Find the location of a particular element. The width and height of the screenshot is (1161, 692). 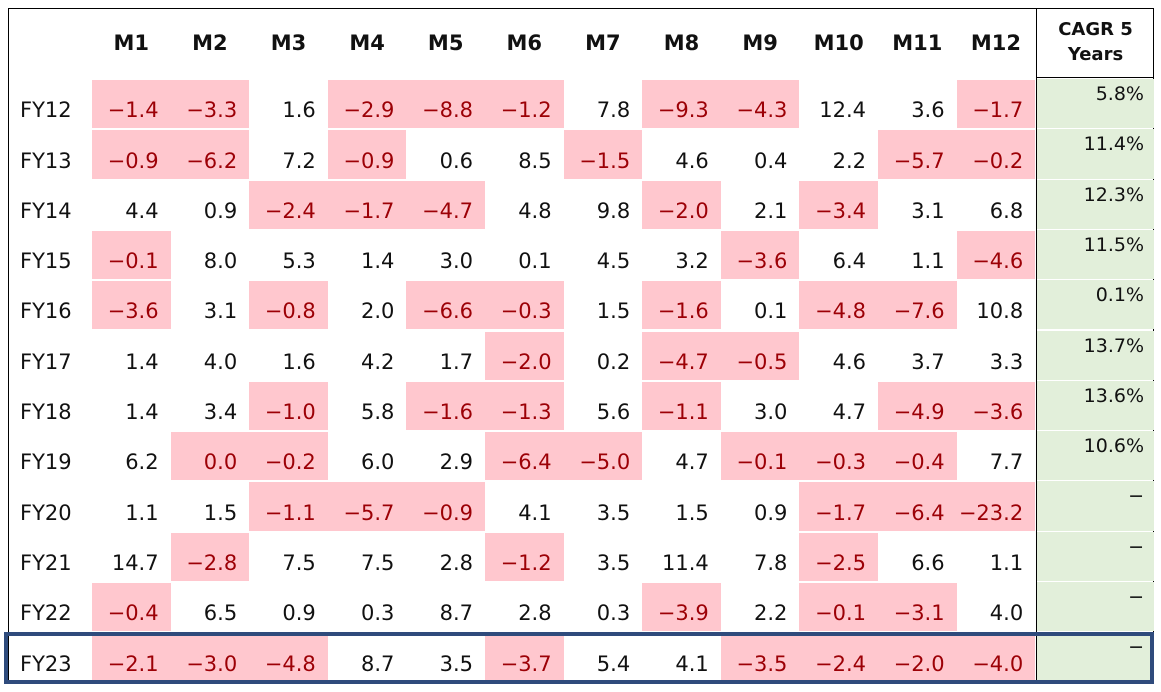

cell-fy21-m11: 6.6 is located at coordinates (928, 562).